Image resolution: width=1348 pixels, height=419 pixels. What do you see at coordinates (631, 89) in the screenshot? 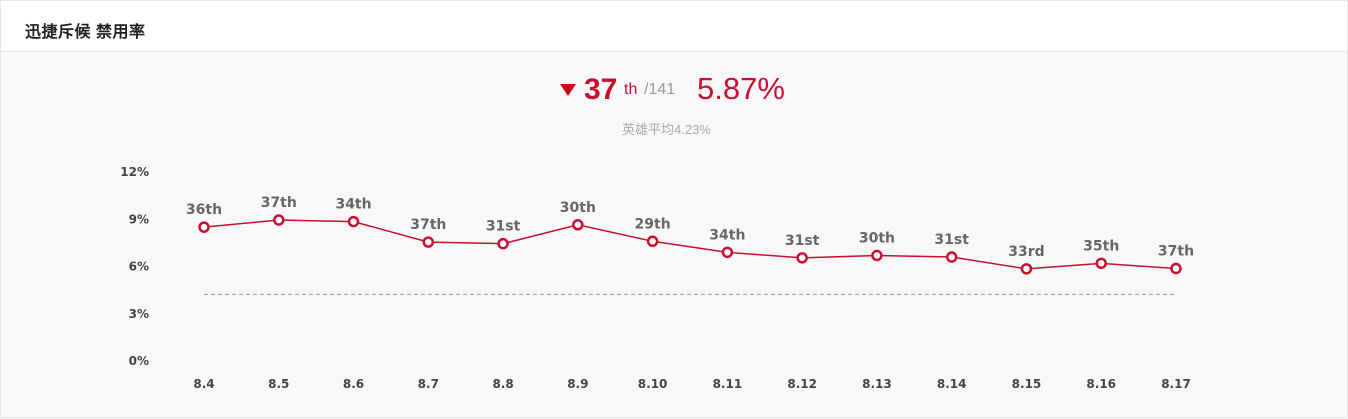
I see `rank-suffix: th` at bounding box center [631, 89].